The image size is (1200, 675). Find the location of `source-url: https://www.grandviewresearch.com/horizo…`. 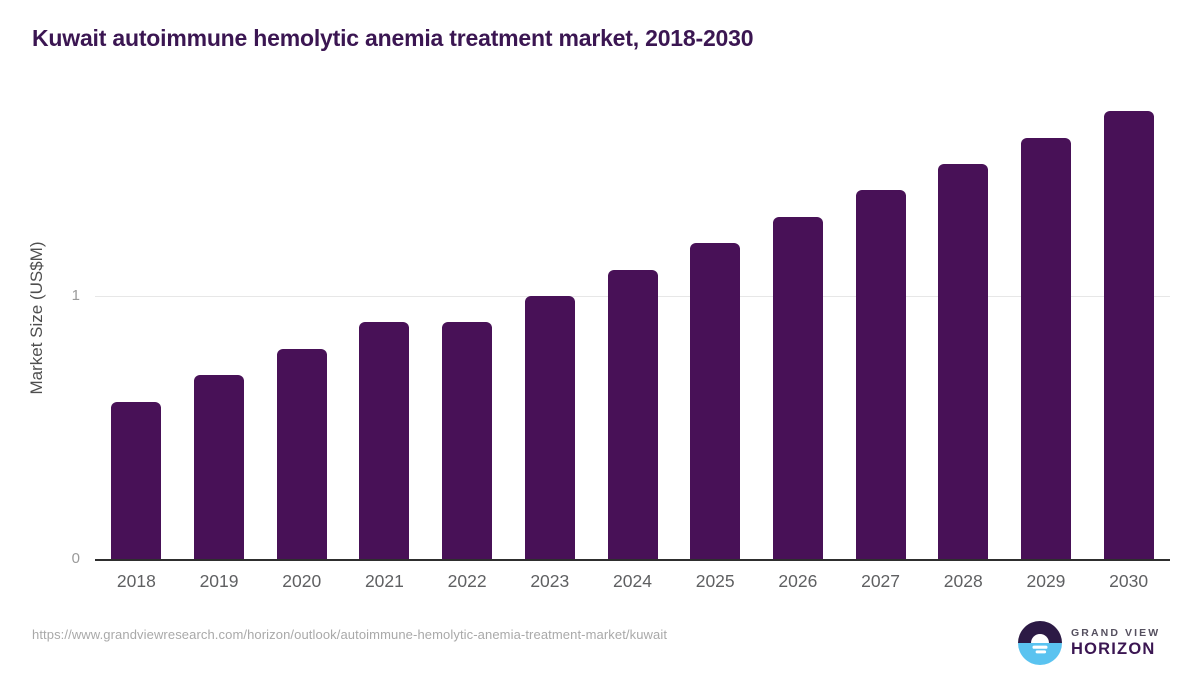

source-url: https://www.grandviewresearch.com/horizo… is located at coordinates (350, 634).